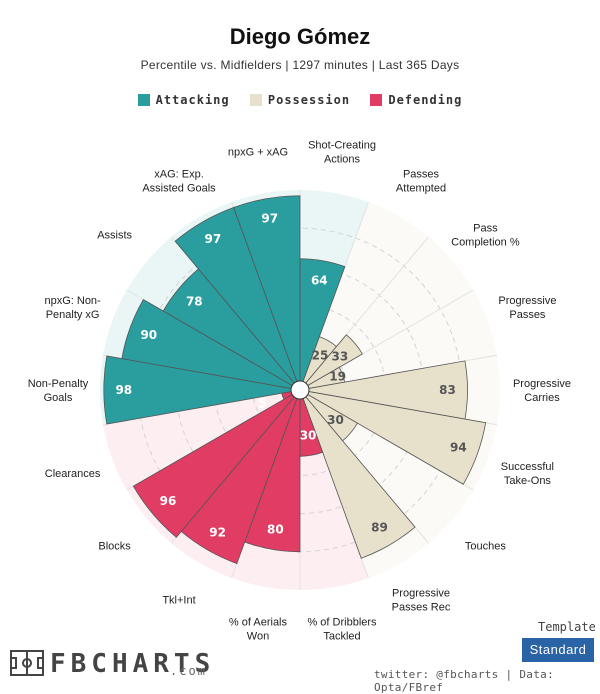 This screenshot has width=600, height=694. I want to click on category-label-14: npxG: Non-Penalty xG, so click(72, 308).